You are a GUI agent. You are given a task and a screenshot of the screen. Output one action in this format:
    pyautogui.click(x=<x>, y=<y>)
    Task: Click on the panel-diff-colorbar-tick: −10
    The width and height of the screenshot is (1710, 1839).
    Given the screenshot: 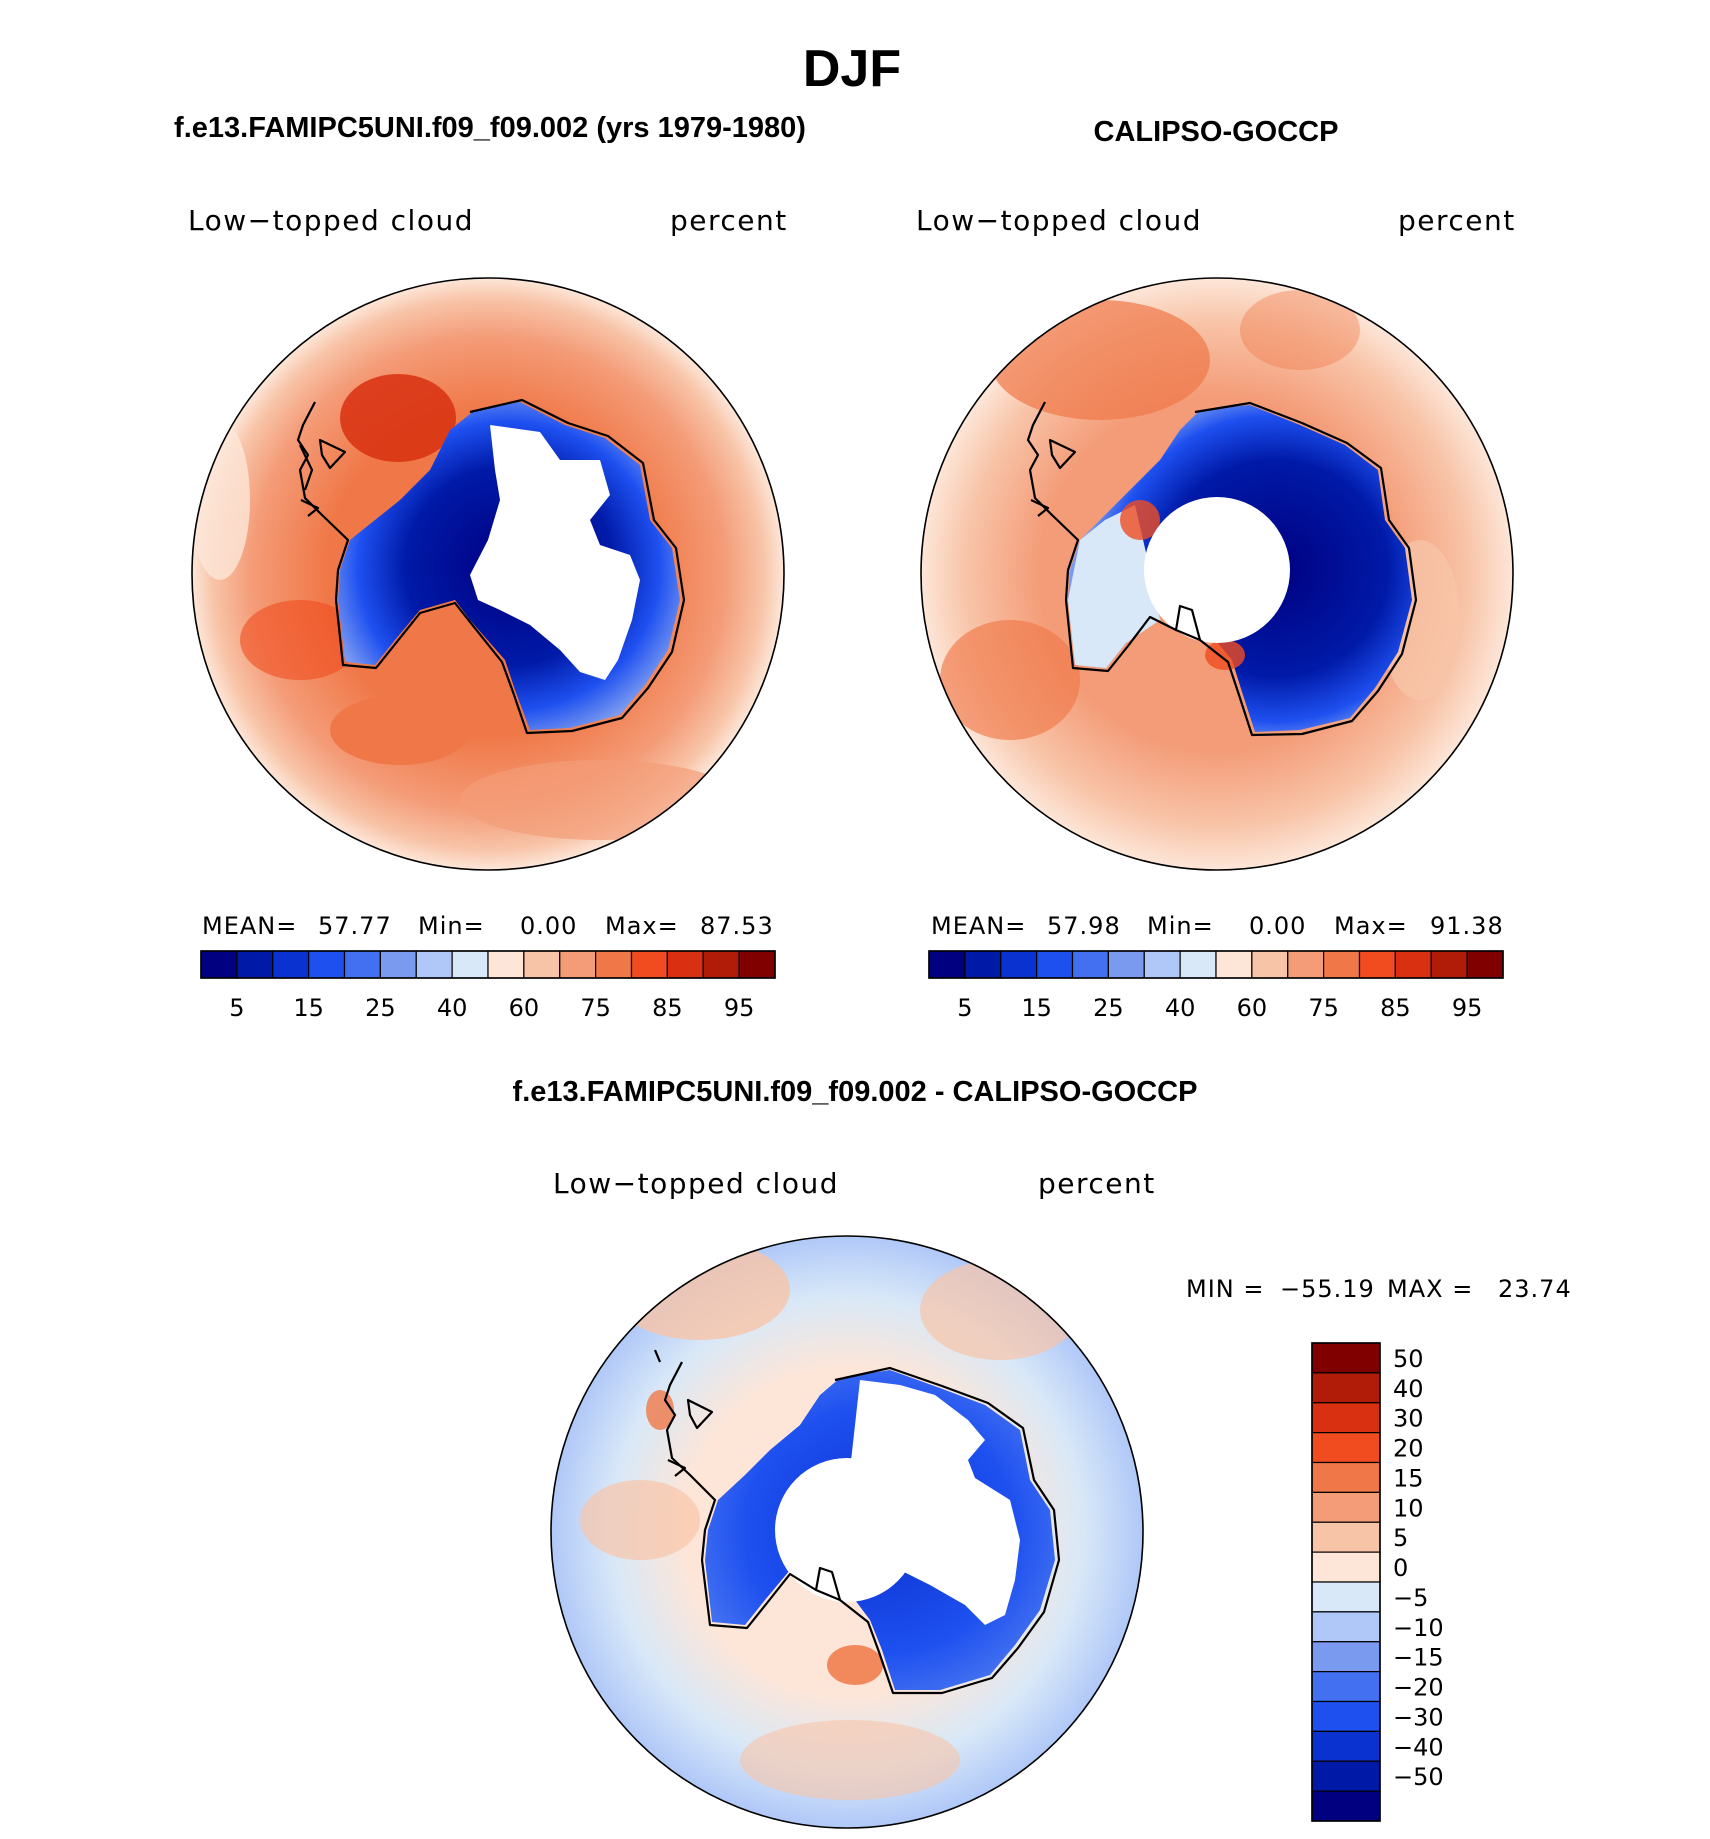 What is the action you would take?
    pyautogui.click(x=1418, y=1628)
    